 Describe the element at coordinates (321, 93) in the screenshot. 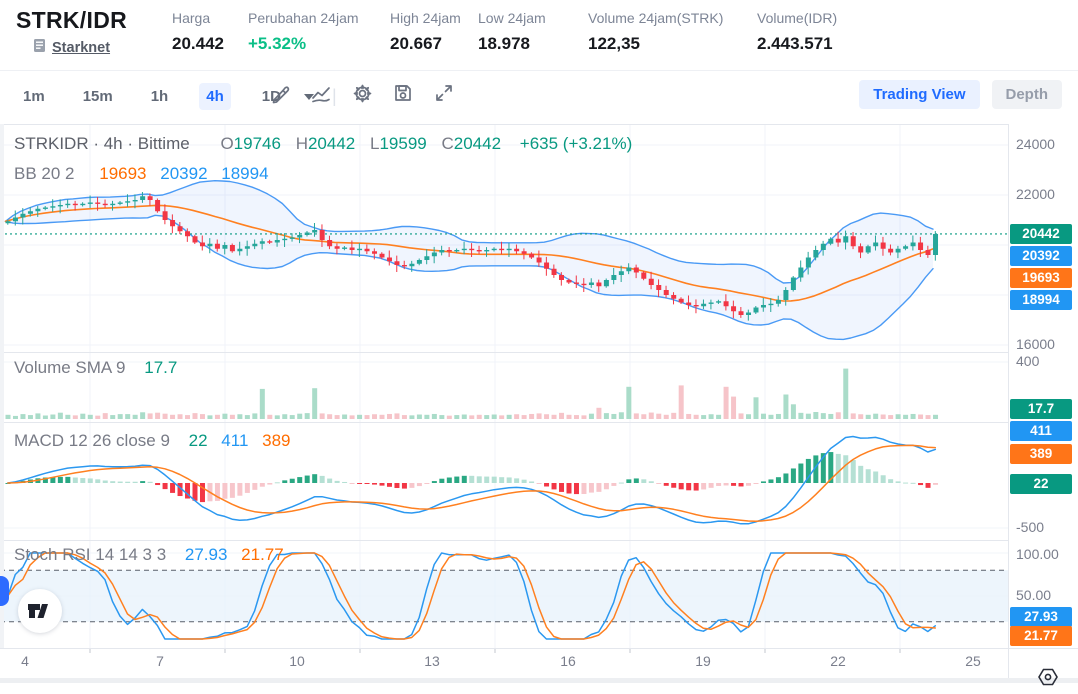

I see `chart-line-icon` at that location.